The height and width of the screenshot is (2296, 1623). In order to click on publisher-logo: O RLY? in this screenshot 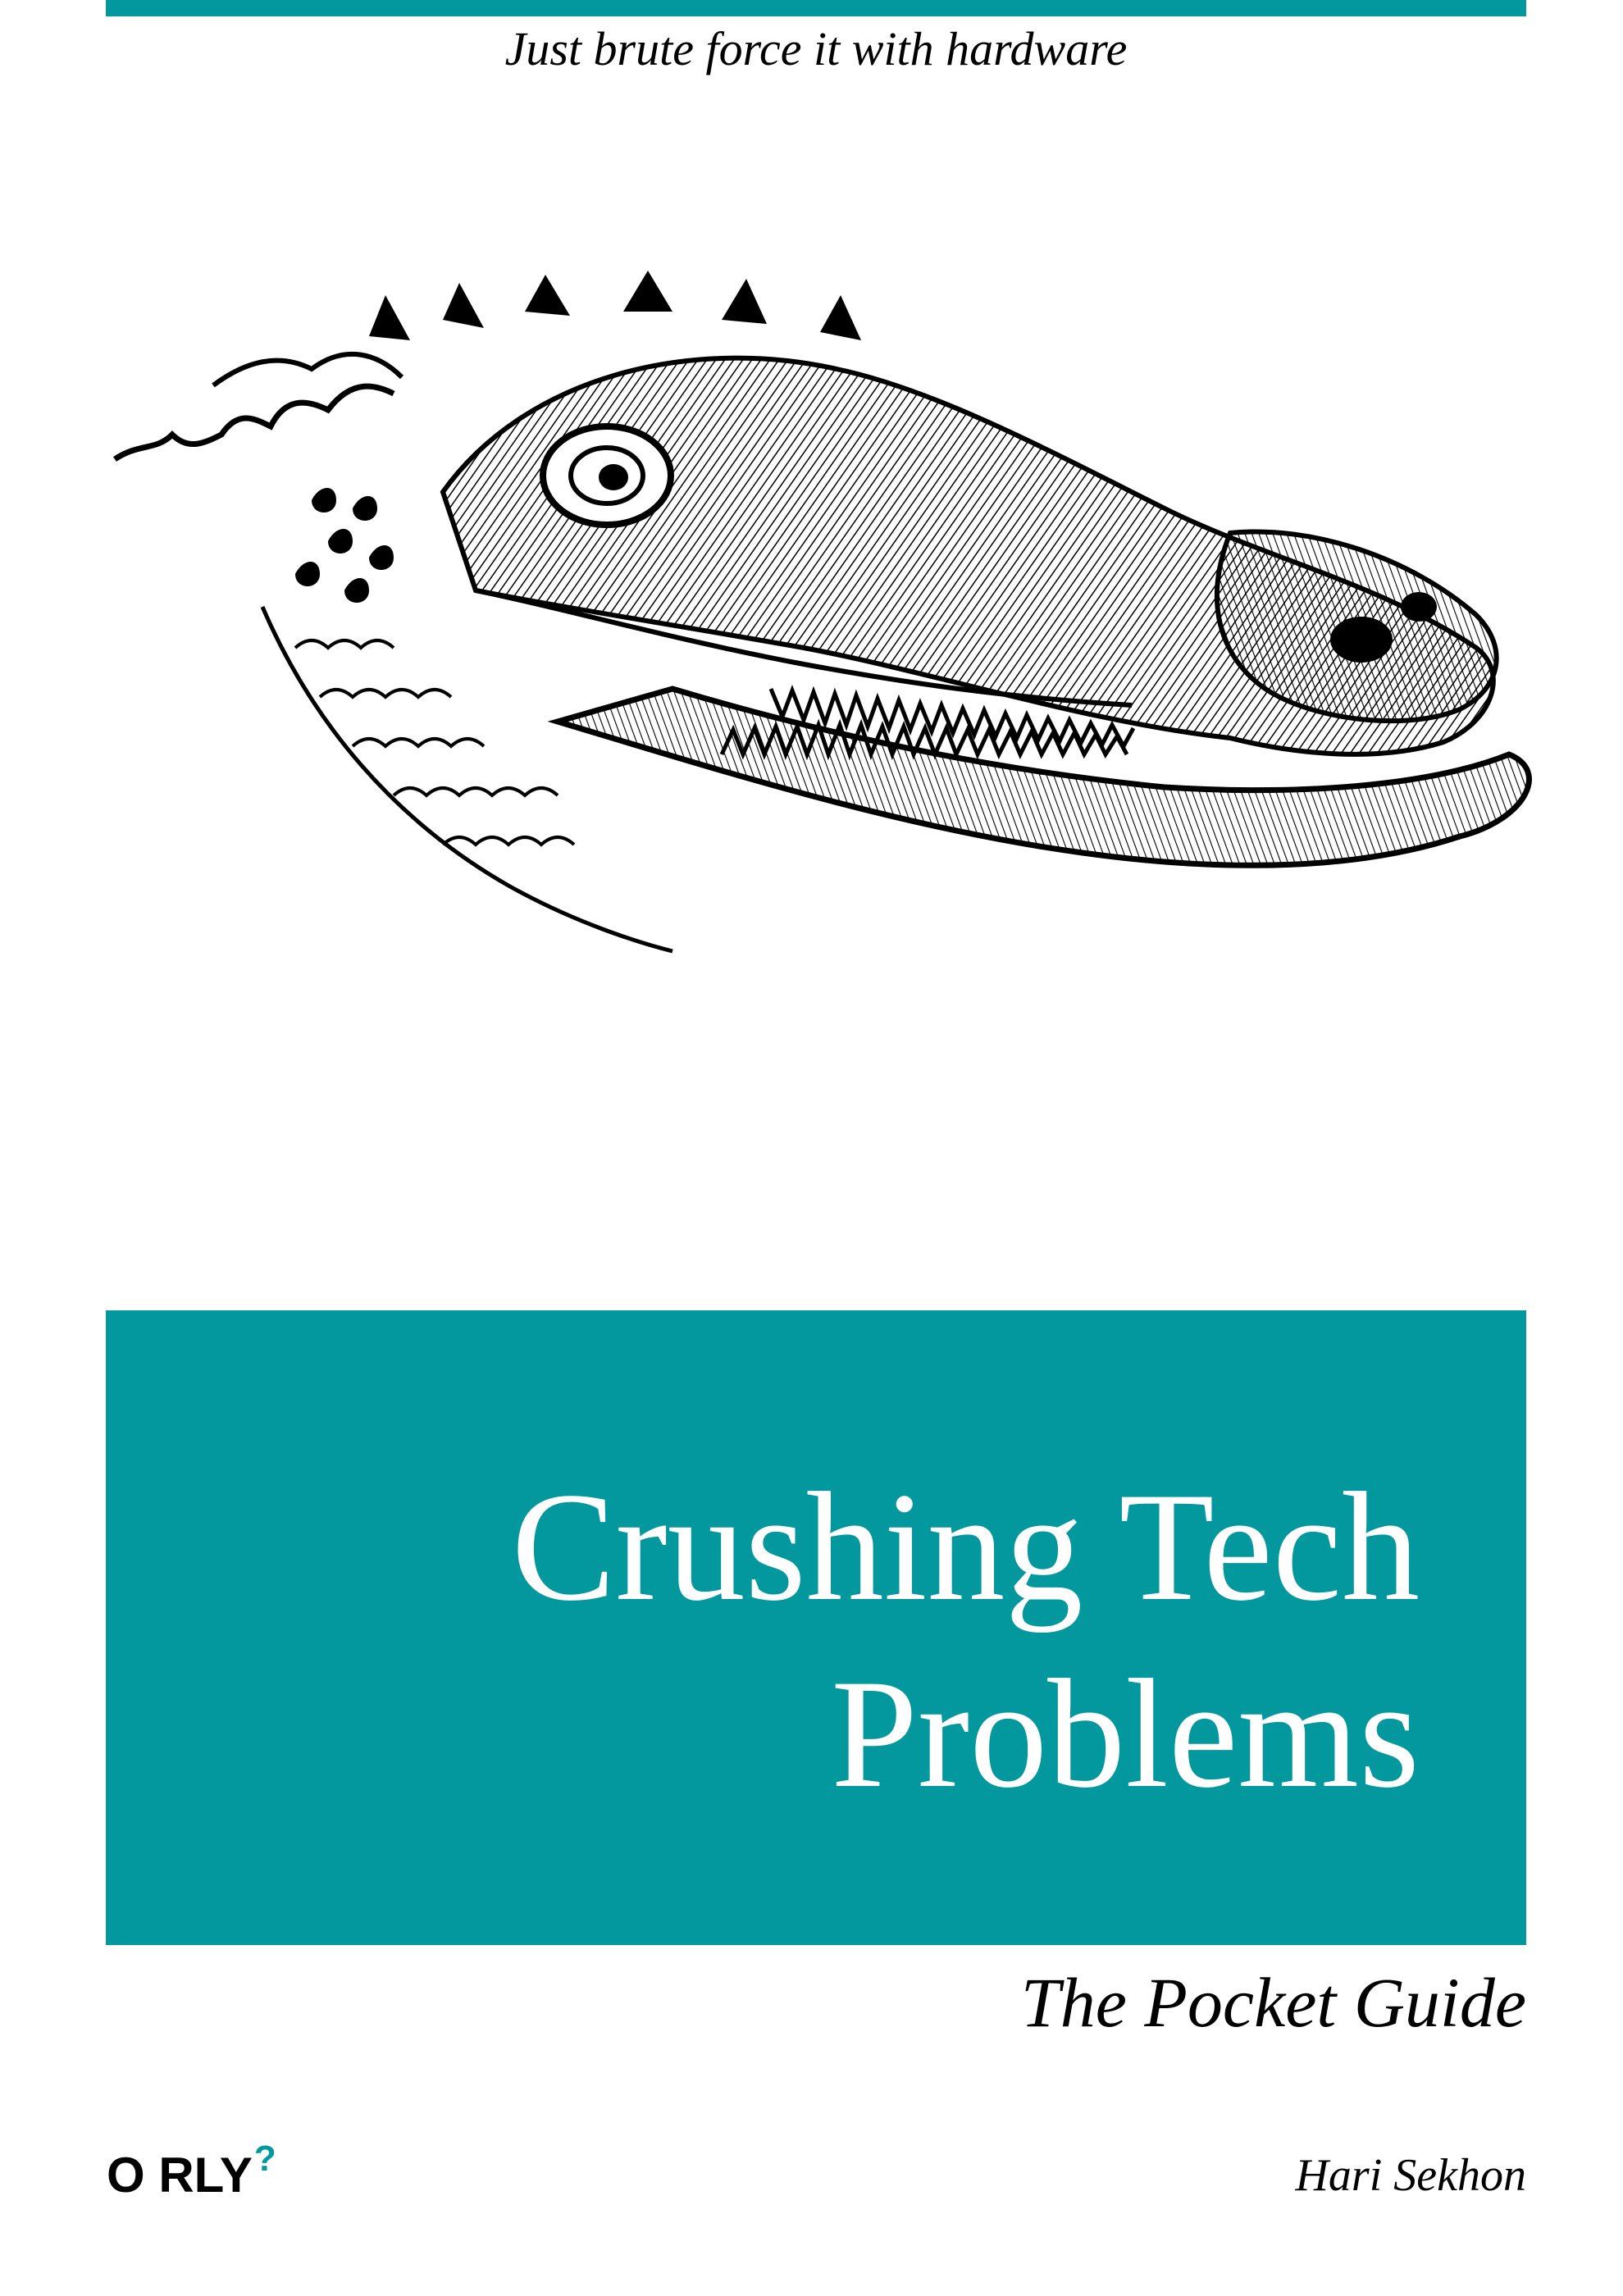, I will do `click(191, 2174)`.